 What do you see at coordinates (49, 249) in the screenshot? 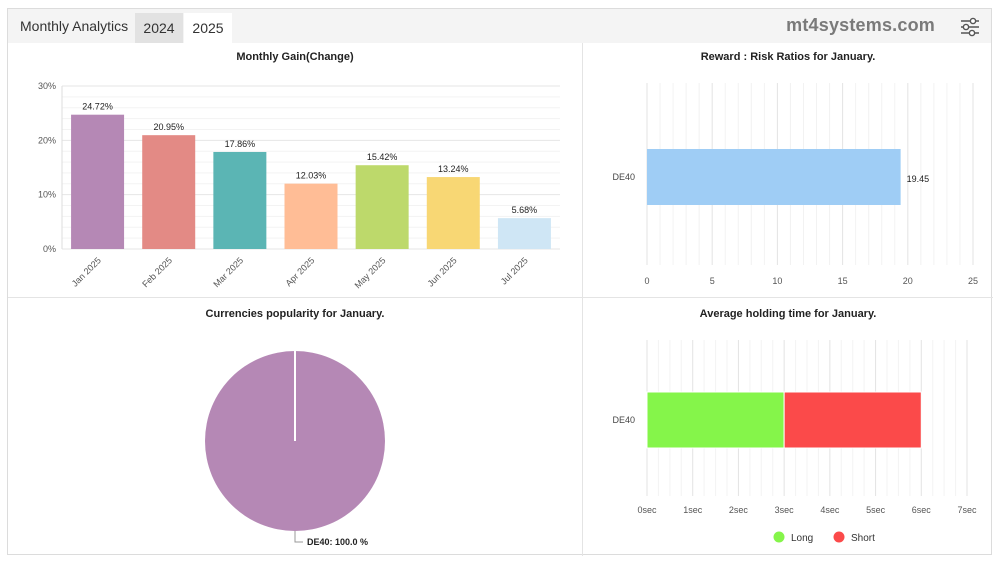
I see `y-tick-label: 0%` at bounding box center [49, 249].